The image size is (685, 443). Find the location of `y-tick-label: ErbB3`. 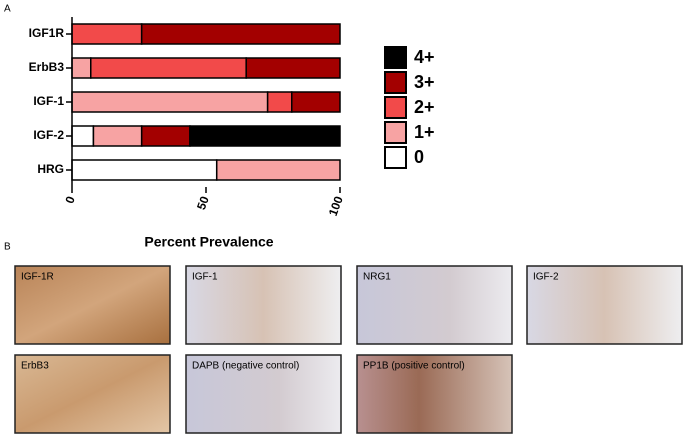

y-tick-label: ErbB3 is located at coordinates (47, 67).